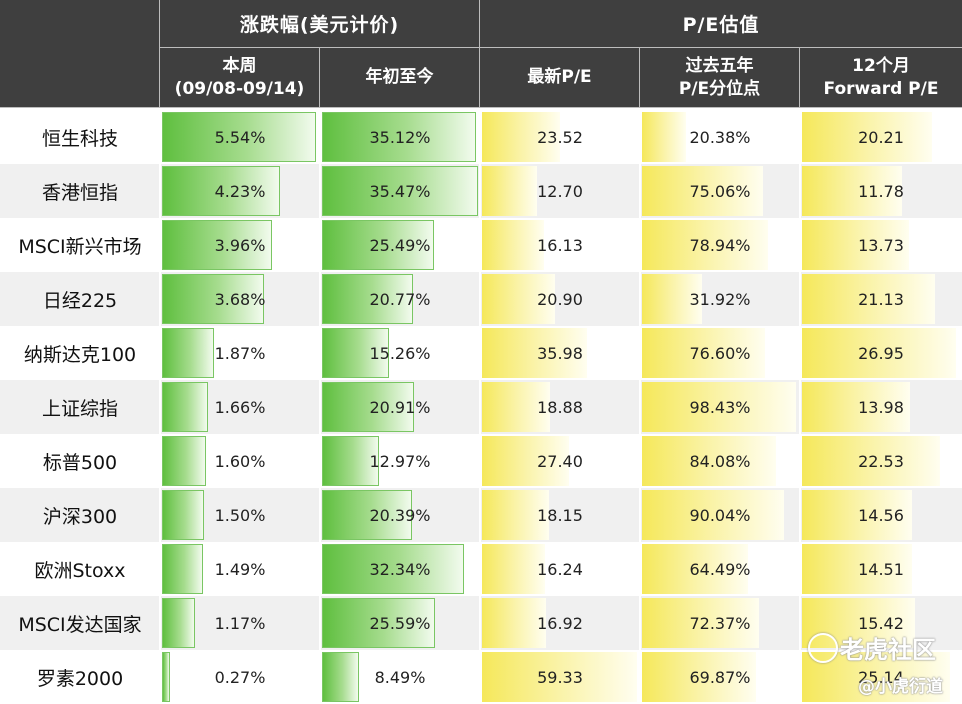 This screenshot has height=704, width=962. I want to click on cell-ytd: 20.77%, so click(400, 299).